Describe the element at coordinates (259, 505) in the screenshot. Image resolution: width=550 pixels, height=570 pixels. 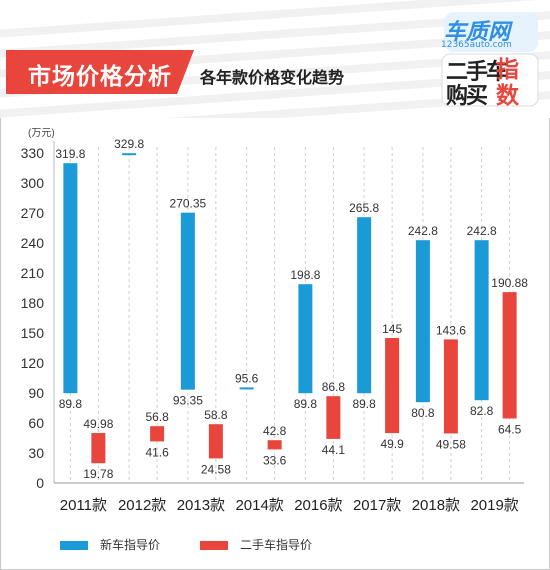
I see `x-tick-label: 2014款` at that location.